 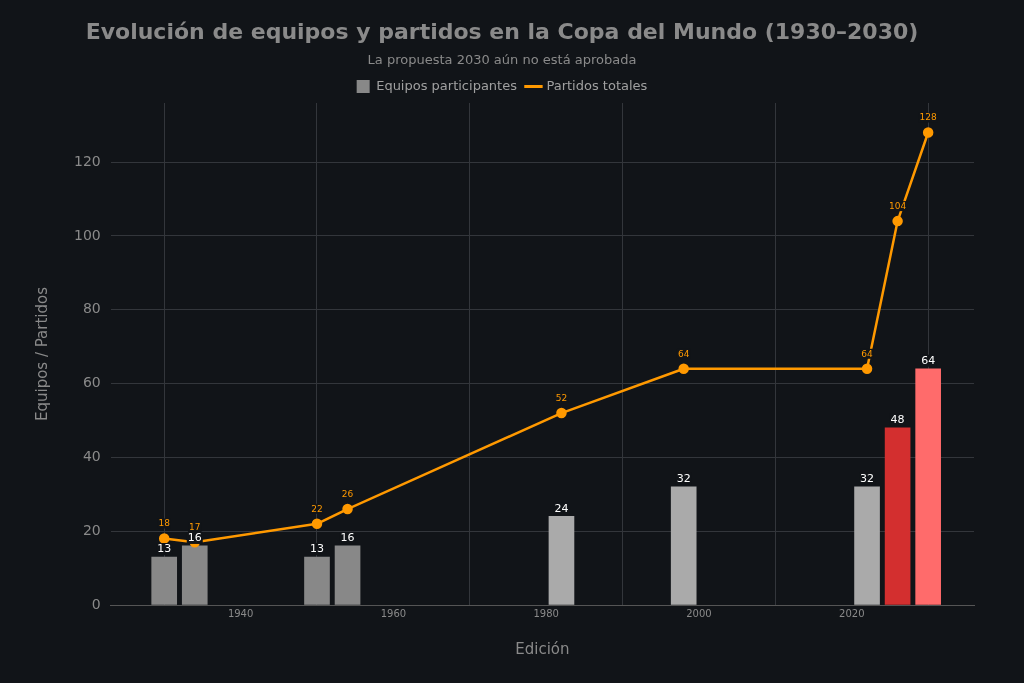 What do you see at coordinates (928, 117) in the screenshot?
I see `data-label: 128` at bounding box center [928, 117].